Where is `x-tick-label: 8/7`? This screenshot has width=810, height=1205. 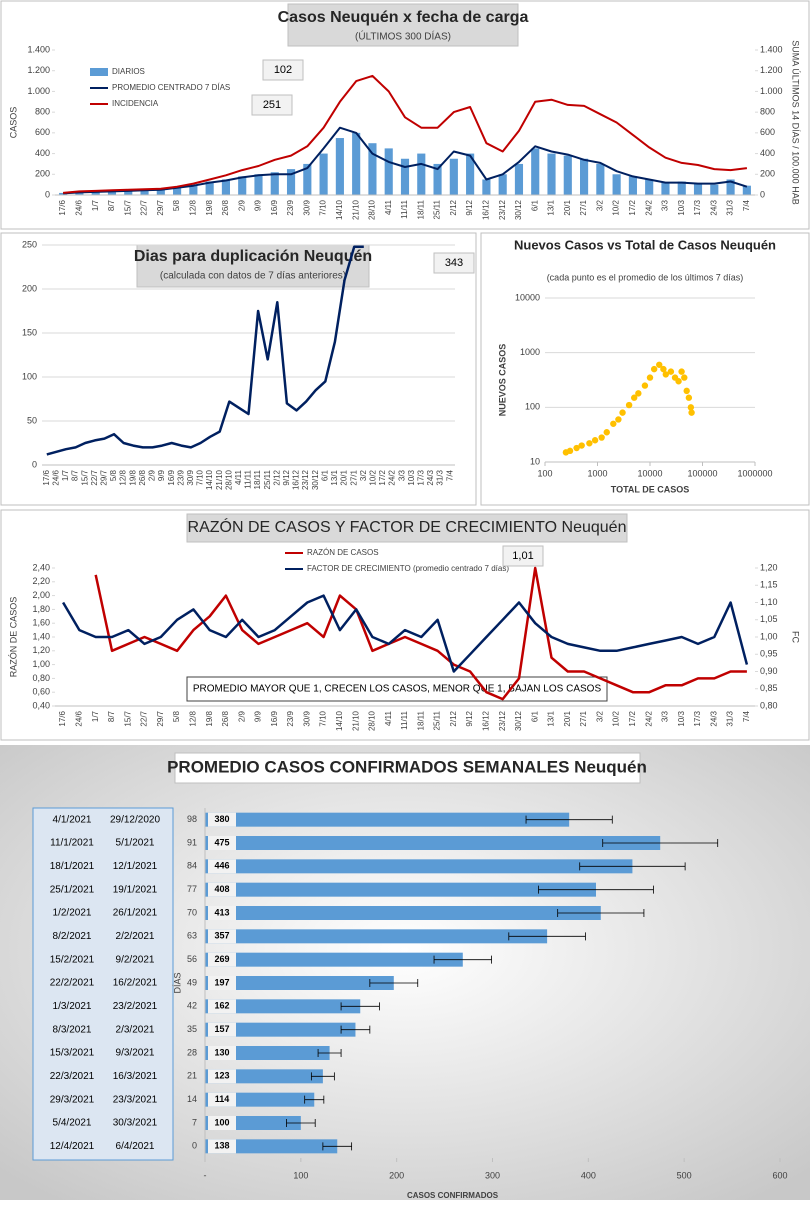 x-tick-label: 8/7 is located at coordinates (111, 716).